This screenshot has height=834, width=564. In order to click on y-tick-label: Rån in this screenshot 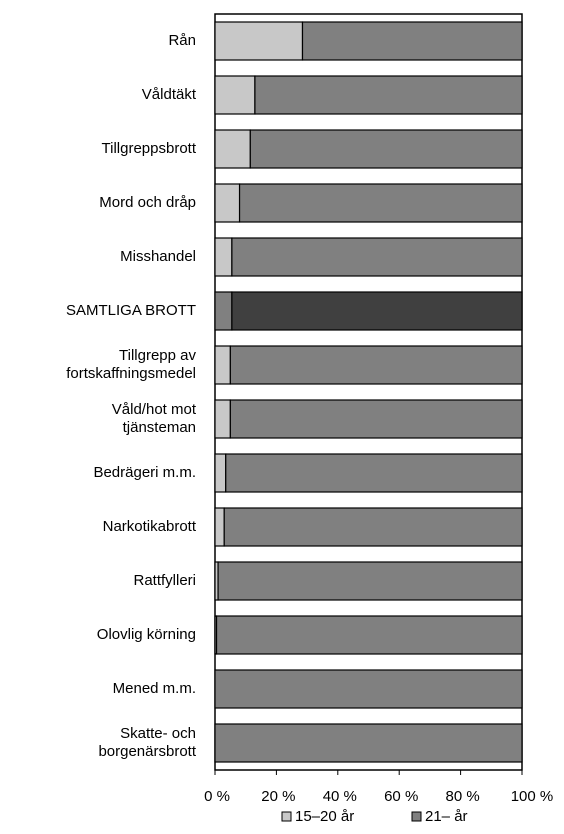, I will do `click(182, 40)`.